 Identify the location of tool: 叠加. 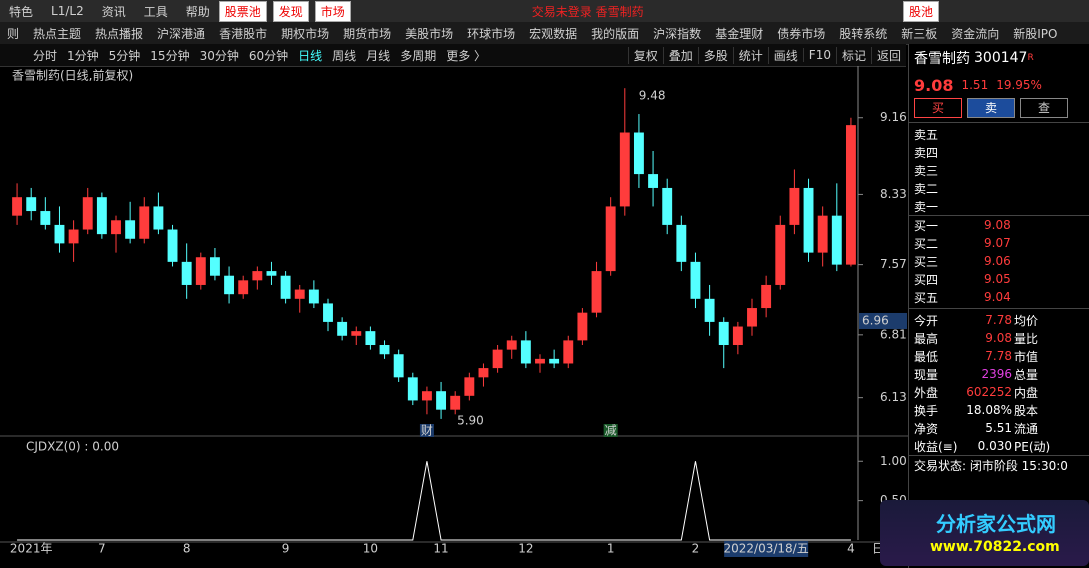
(680, 55).